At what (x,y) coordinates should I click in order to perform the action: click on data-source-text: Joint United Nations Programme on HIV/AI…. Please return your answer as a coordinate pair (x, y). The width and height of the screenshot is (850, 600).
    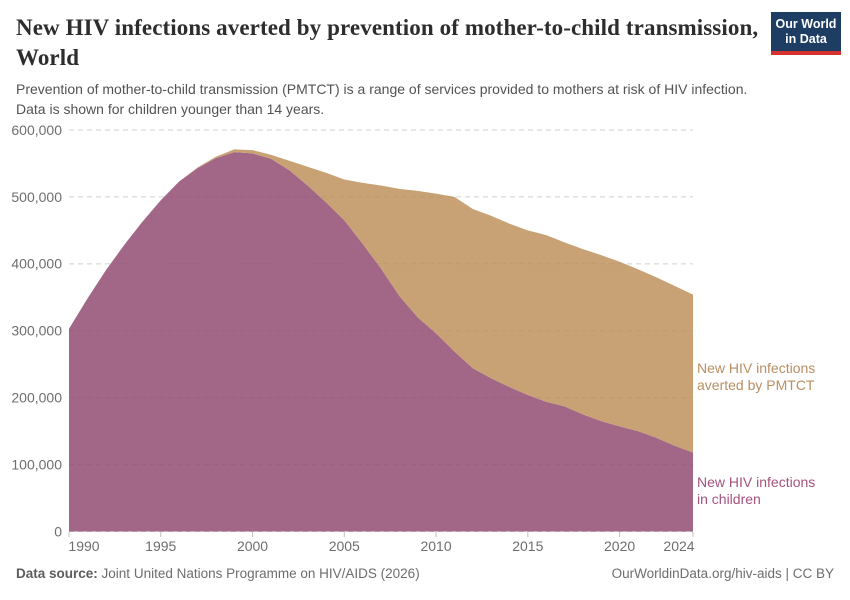
    Looking at the image, I should click on (260, 573).